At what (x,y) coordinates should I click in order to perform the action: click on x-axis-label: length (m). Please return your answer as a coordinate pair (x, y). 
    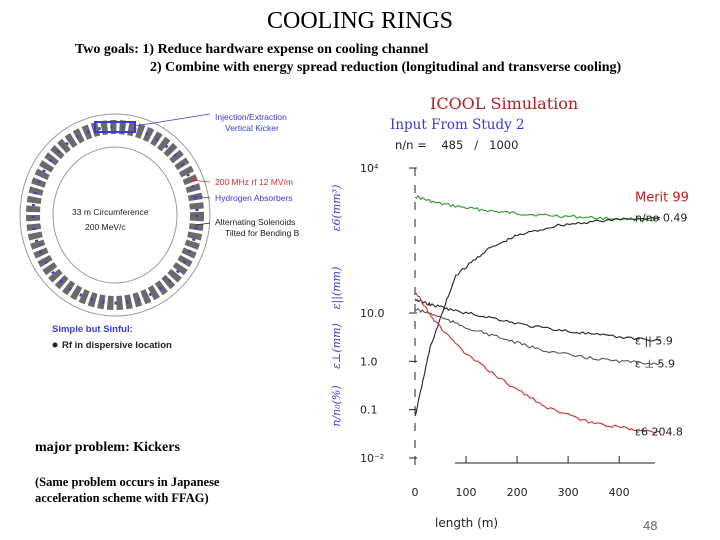
    Looking at the image, I should click on (466, 523).